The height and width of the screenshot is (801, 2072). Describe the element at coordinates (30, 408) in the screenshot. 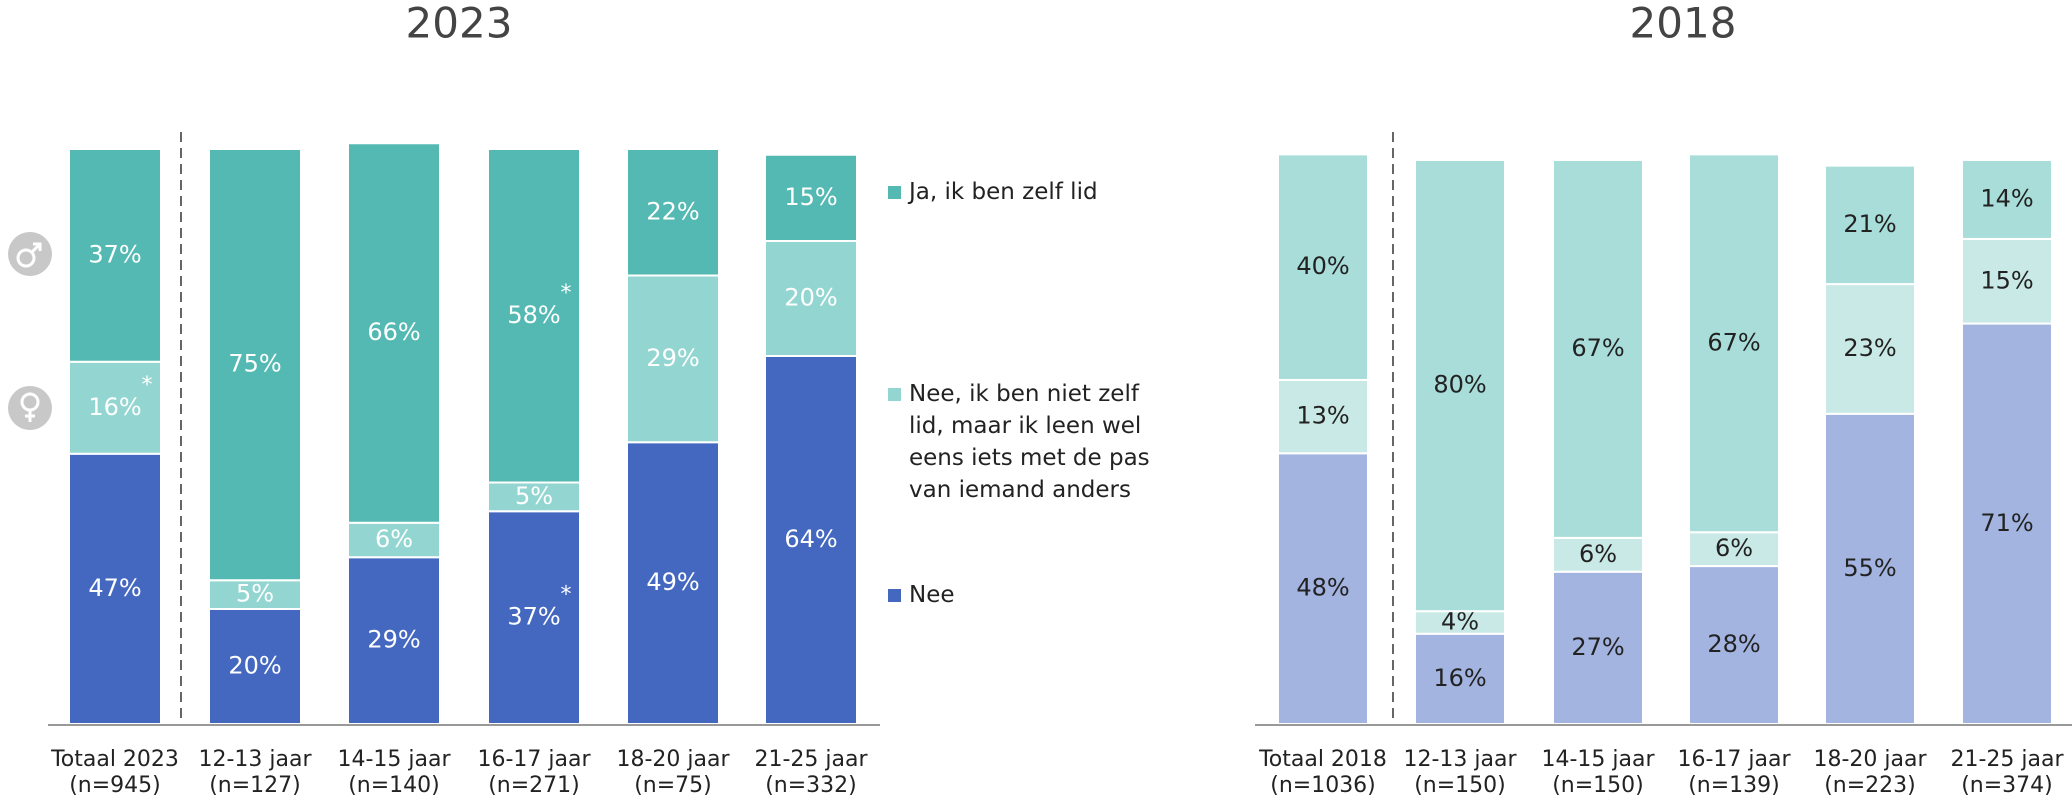

I see `female-icon` at that location.